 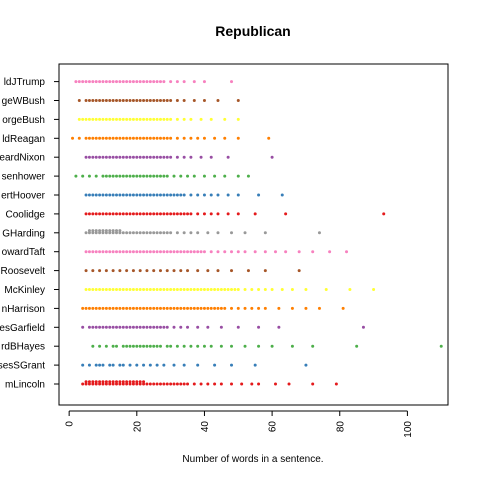 What do you see at coordinates (23, 233) in the screenshot?
I see `y-tick-label-WarrenGHarding: GHarding` at bounding box center [23, 233].